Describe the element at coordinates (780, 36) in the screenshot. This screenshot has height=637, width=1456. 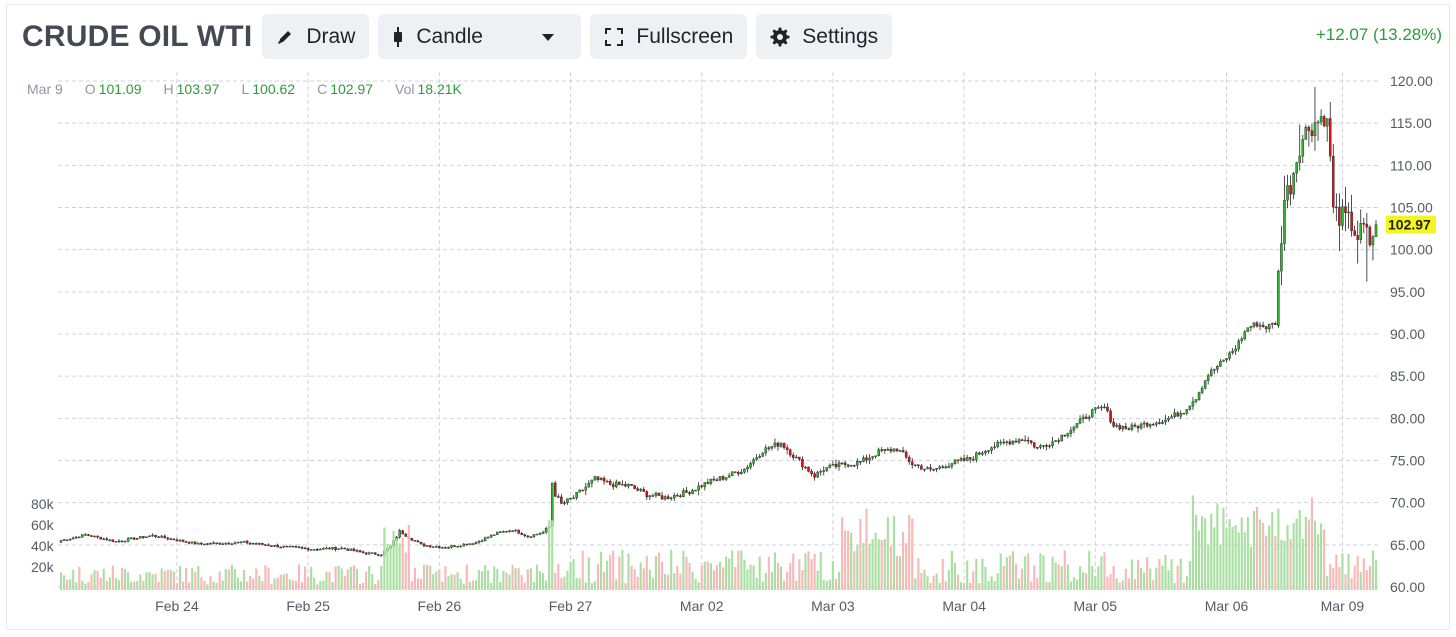
I see `gear-icon` at that location.